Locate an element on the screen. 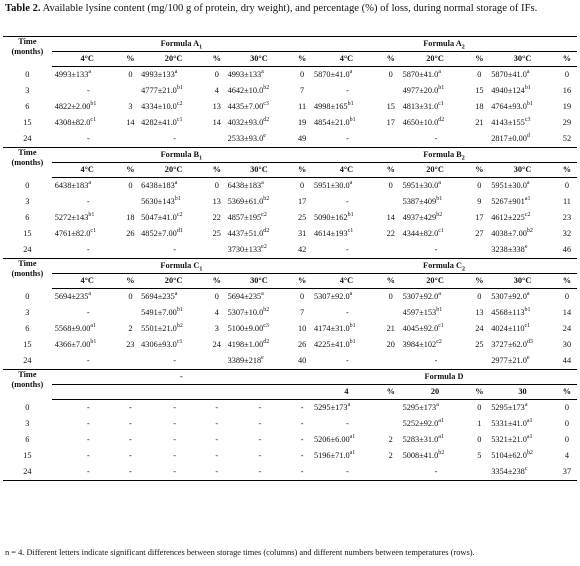  loss-percent-cell: 21 is located at coordinates (391, 329).